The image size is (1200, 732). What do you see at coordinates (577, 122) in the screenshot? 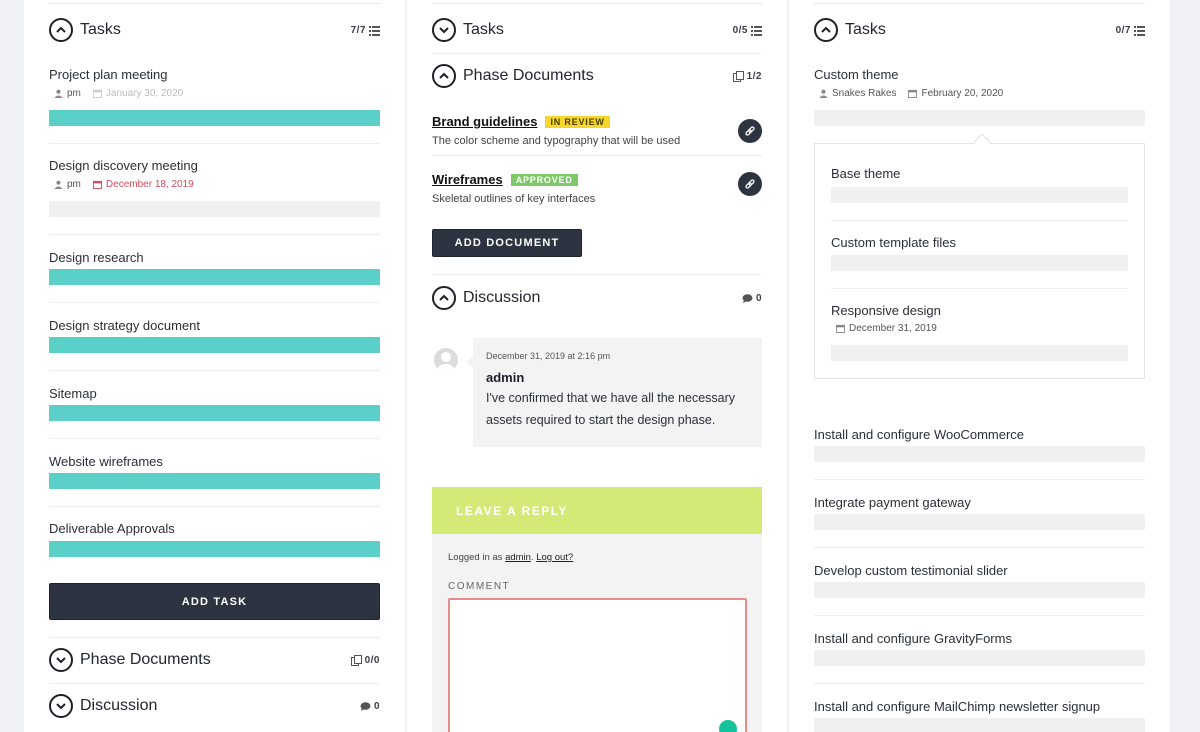
I see `status-badge-in-review: IN REVIEW` at bounding box center [577, 122].